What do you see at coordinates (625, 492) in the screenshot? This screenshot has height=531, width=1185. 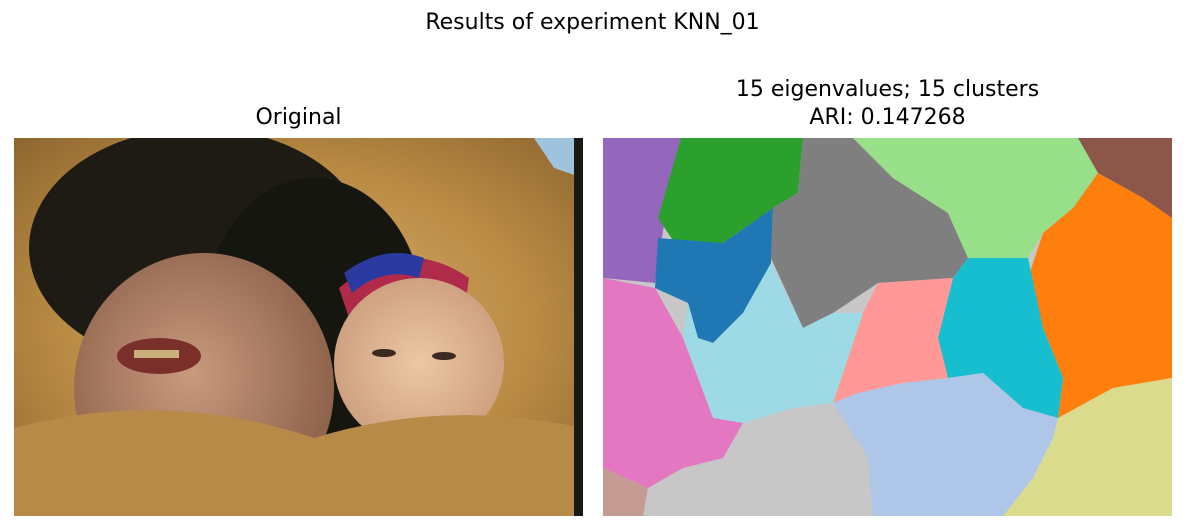 I see `segment-rose-brown` at bounding box center [625, 492].